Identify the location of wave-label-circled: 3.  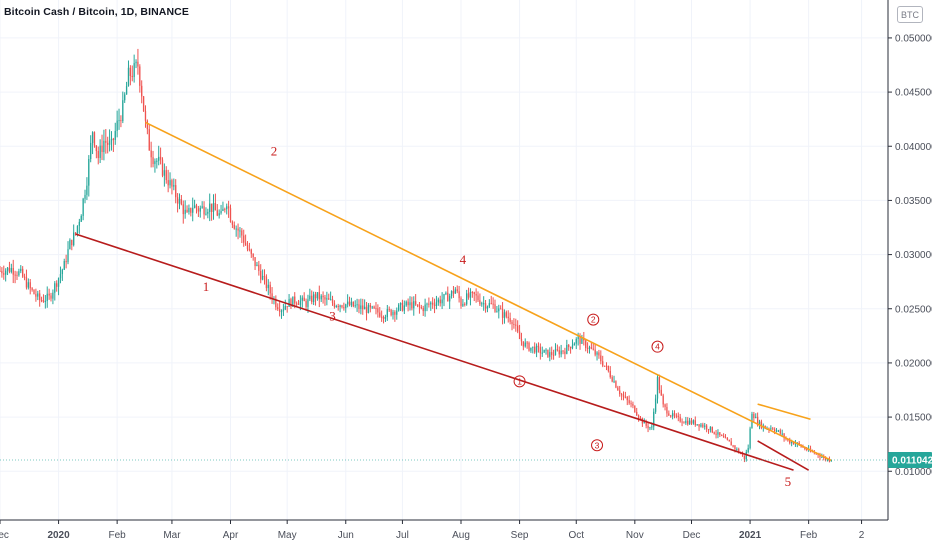
(597, 445).